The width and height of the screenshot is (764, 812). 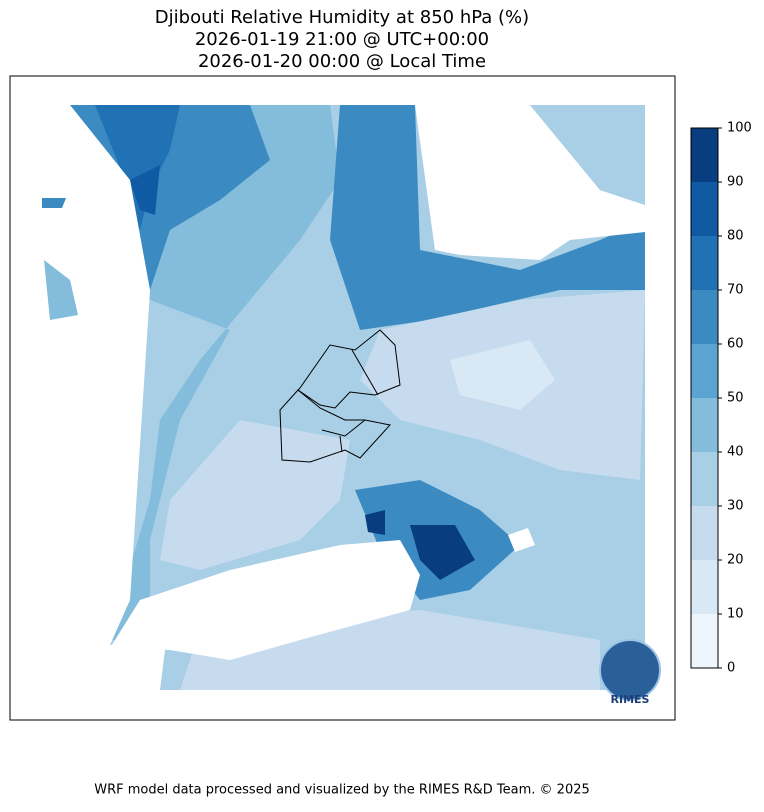 I want to click on colorbar-tick-label: 60, so click(x=735, y=344).